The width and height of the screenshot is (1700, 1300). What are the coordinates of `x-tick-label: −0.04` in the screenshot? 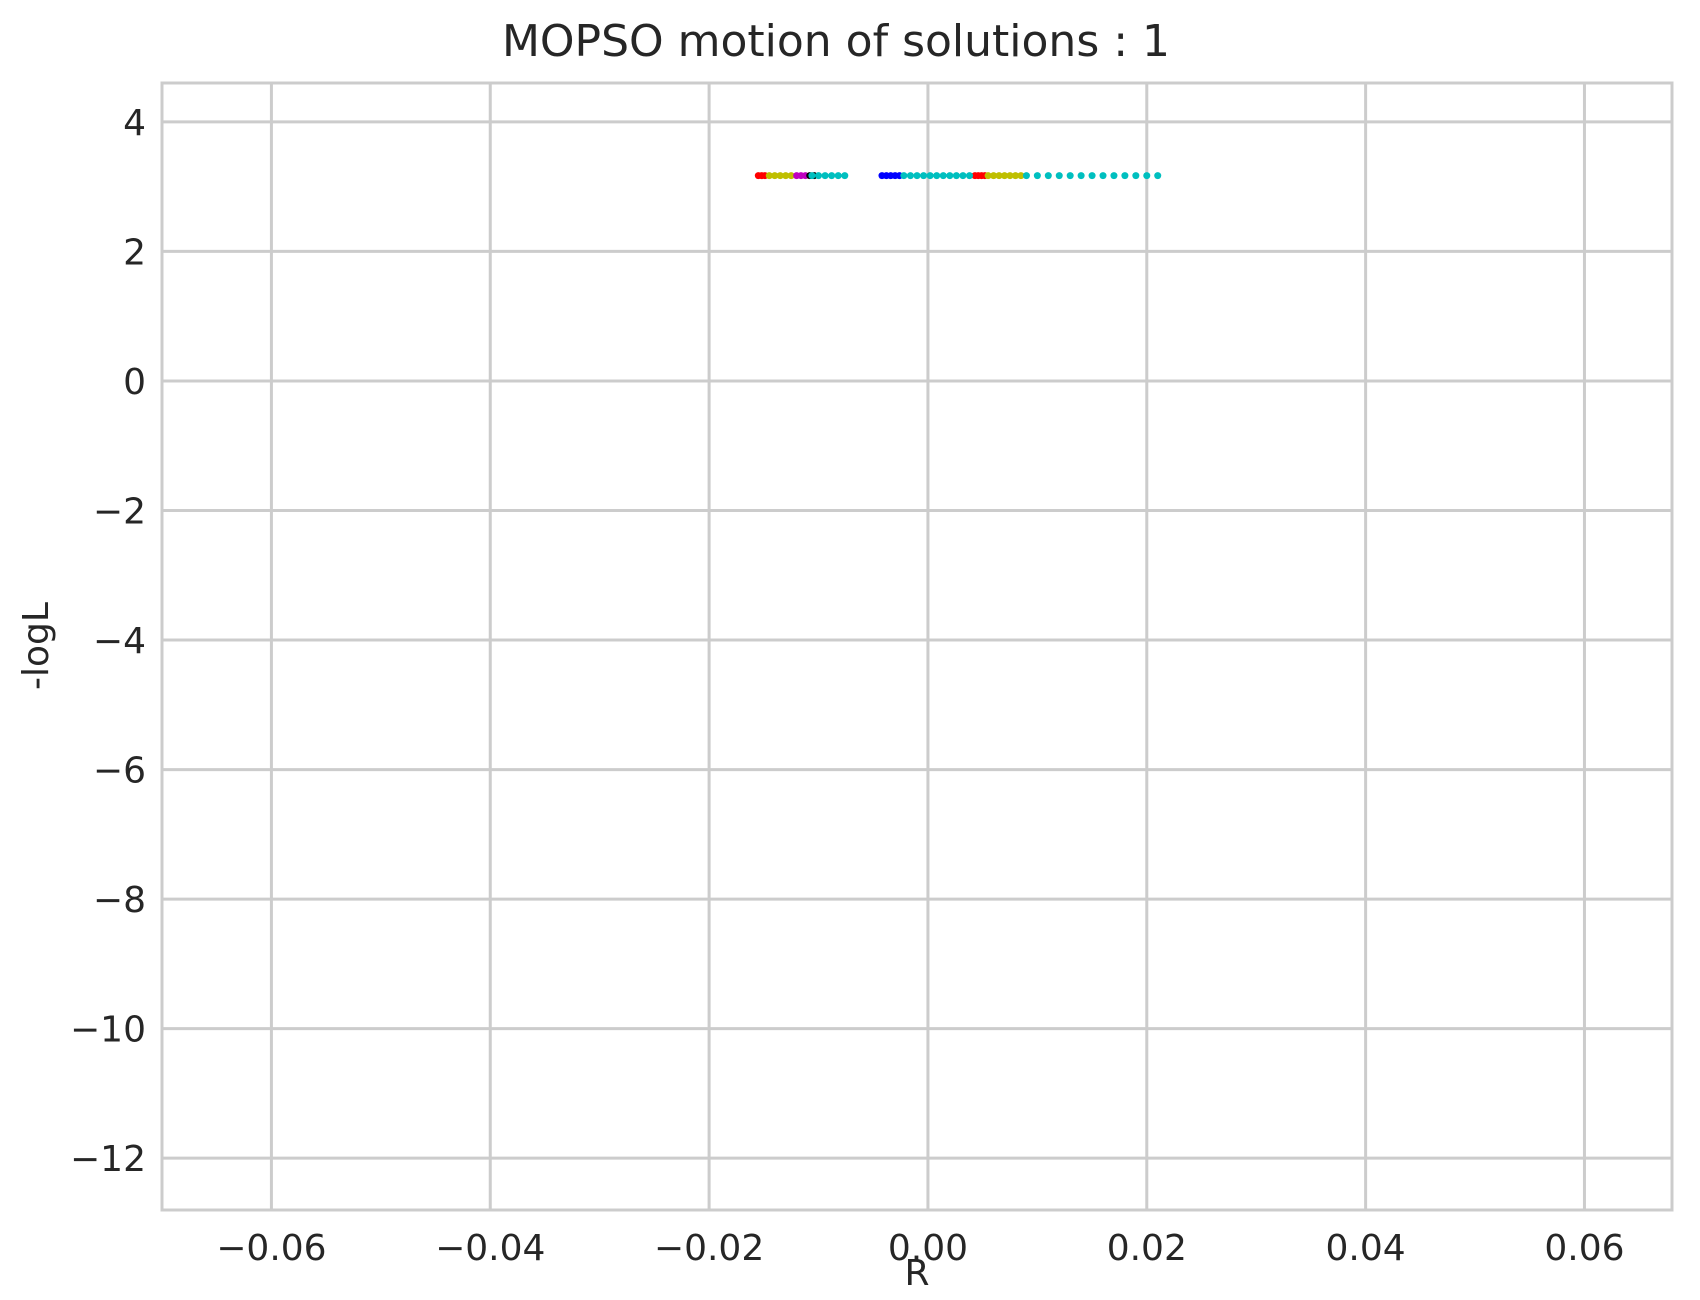 It's located at (490, 1248).